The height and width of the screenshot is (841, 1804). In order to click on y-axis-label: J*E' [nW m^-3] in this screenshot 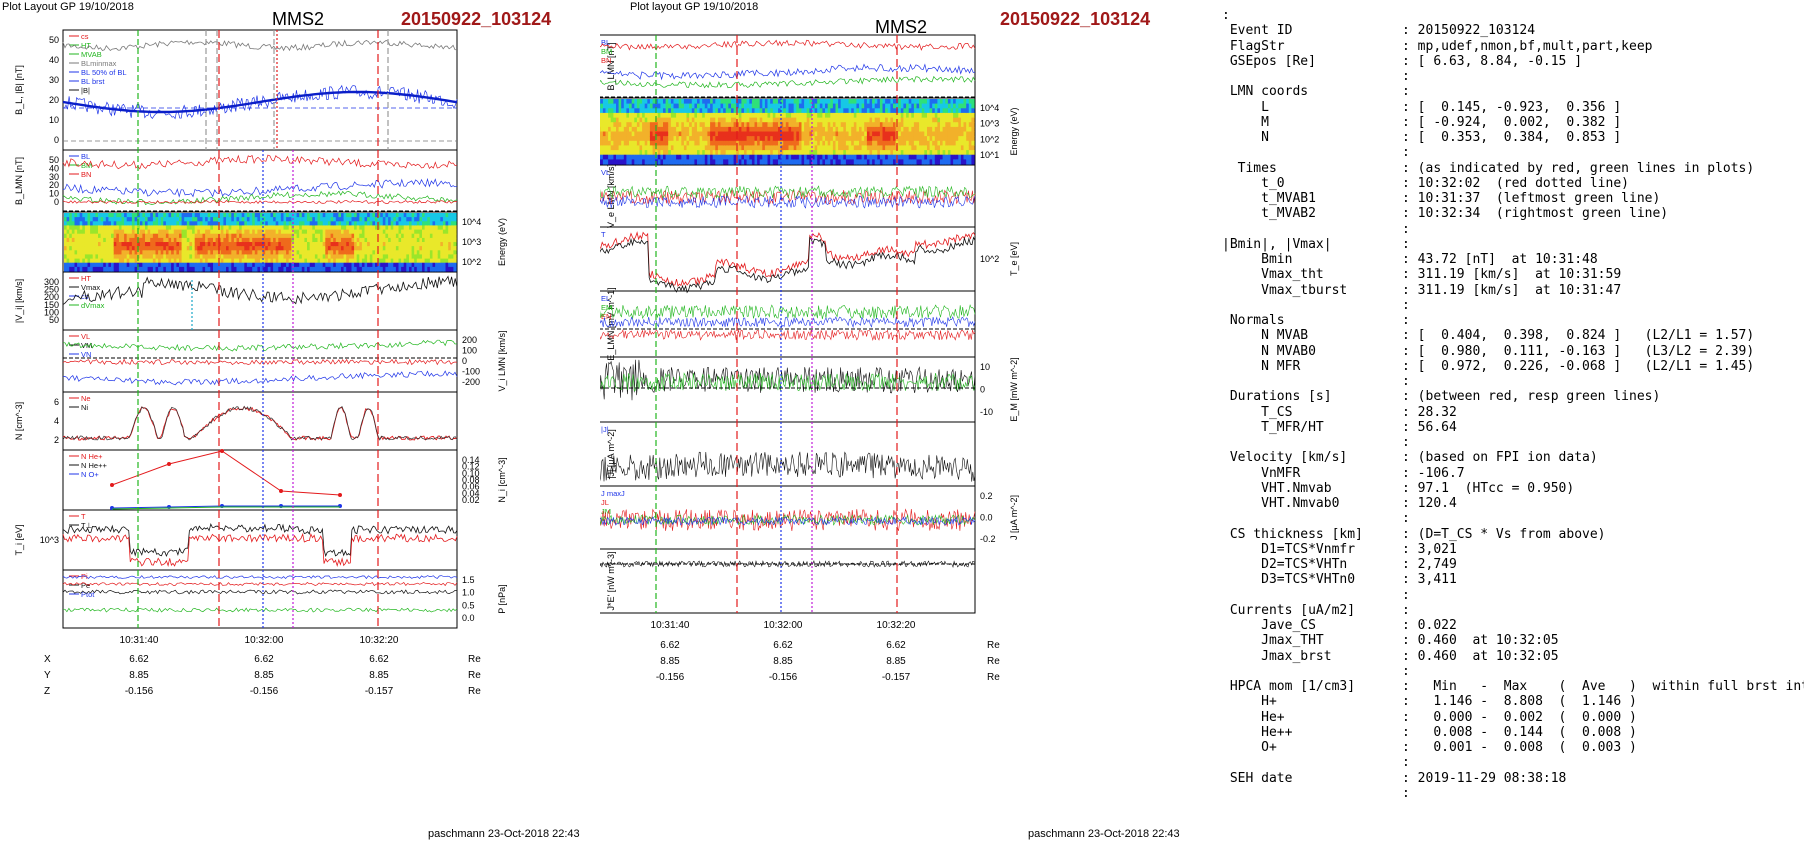, I will do `click(611, 581)`.